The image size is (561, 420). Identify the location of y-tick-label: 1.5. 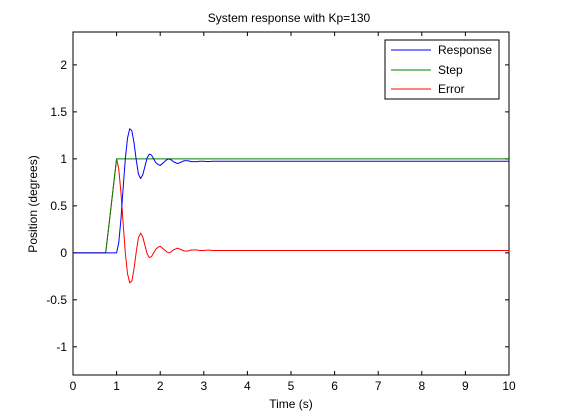
(58, 112).